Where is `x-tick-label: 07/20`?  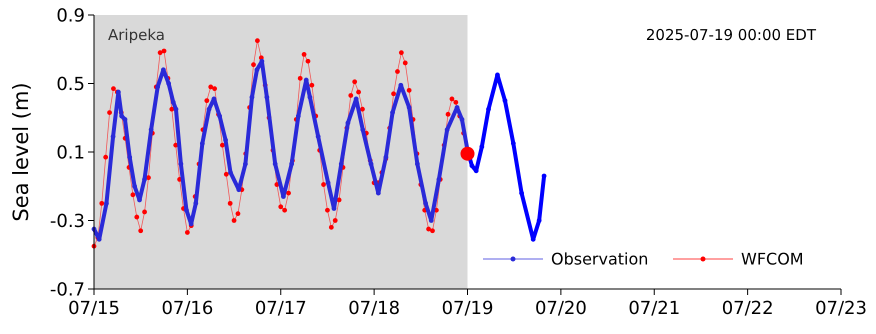
x-tick-label: 07/20 is located at coordinates (560, 308).